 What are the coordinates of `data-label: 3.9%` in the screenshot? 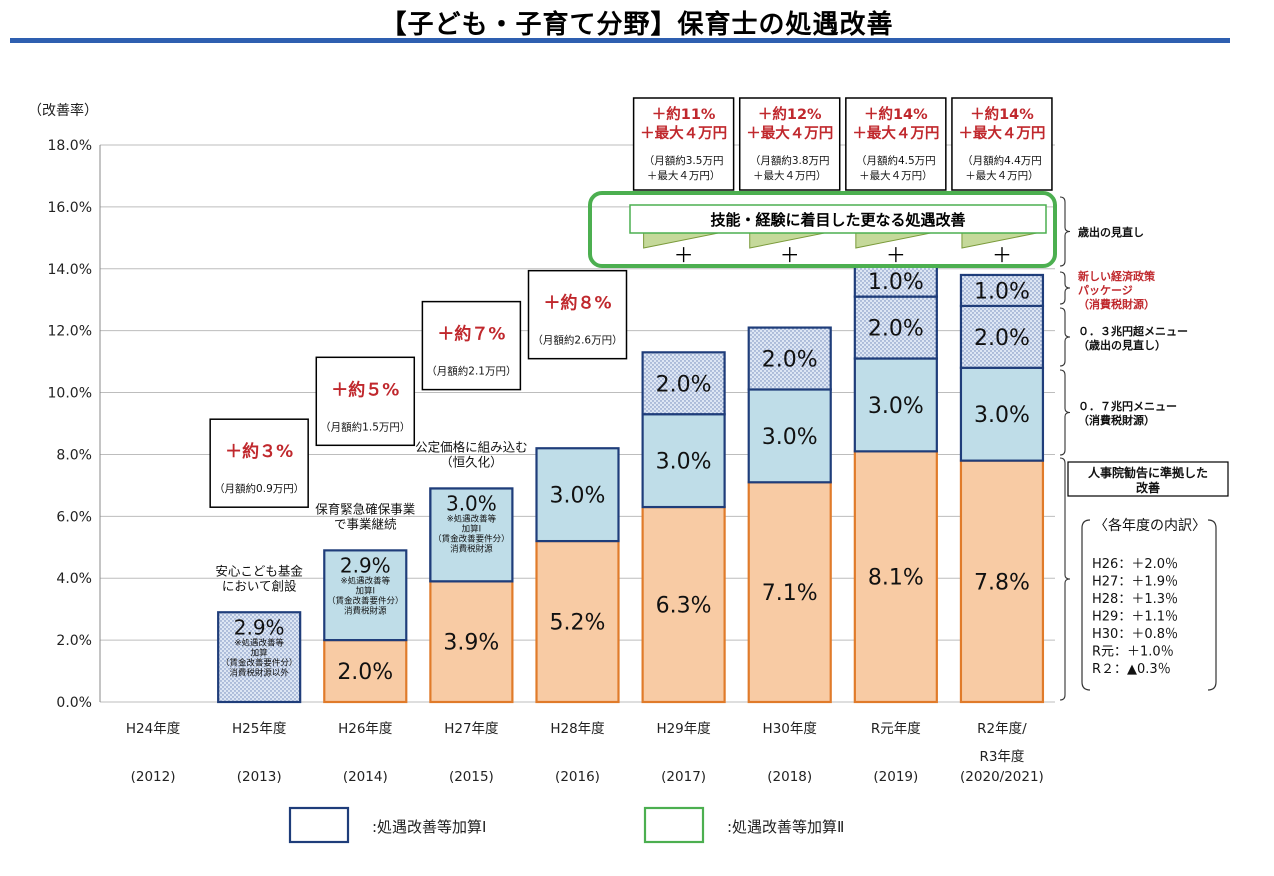 It's located at (471, 643).